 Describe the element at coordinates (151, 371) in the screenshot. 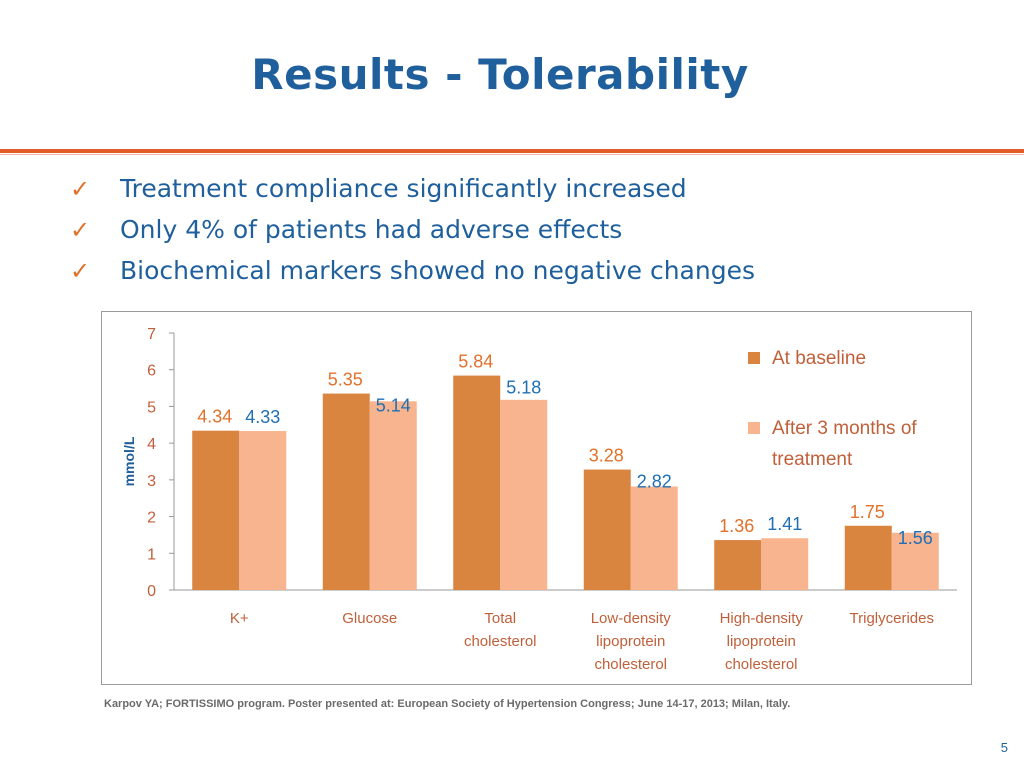

I see `y-tick-label: 6` at that location.